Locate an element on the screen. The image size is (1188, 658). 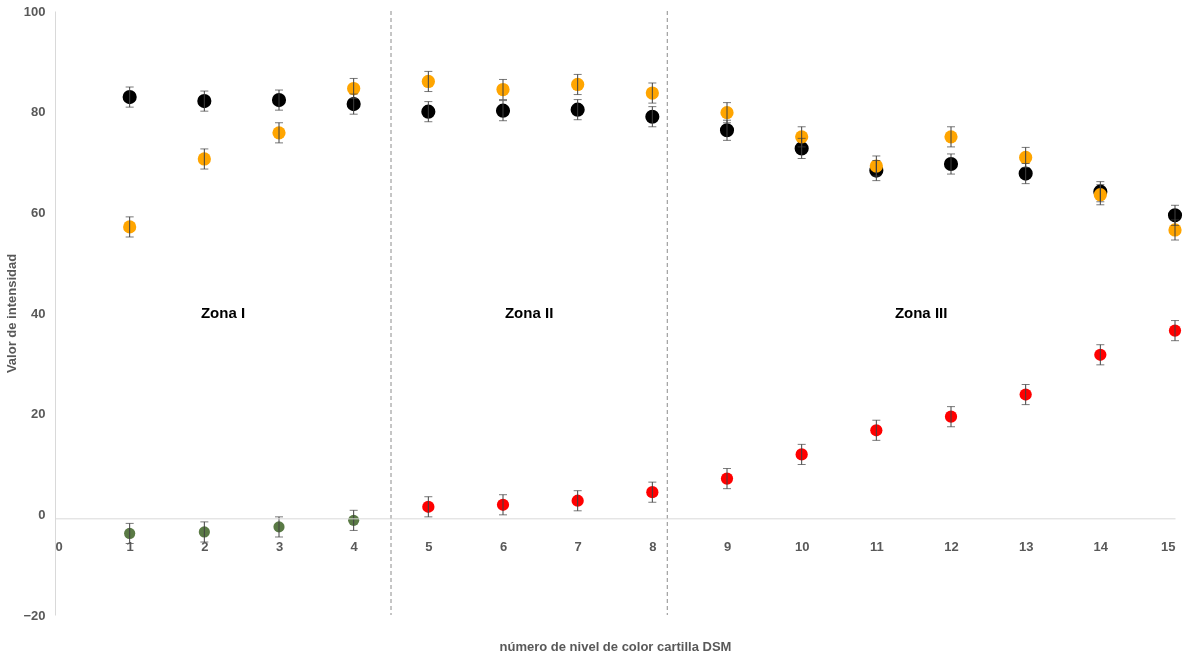
annotation: Zona III is located at coordinates (921, 312).